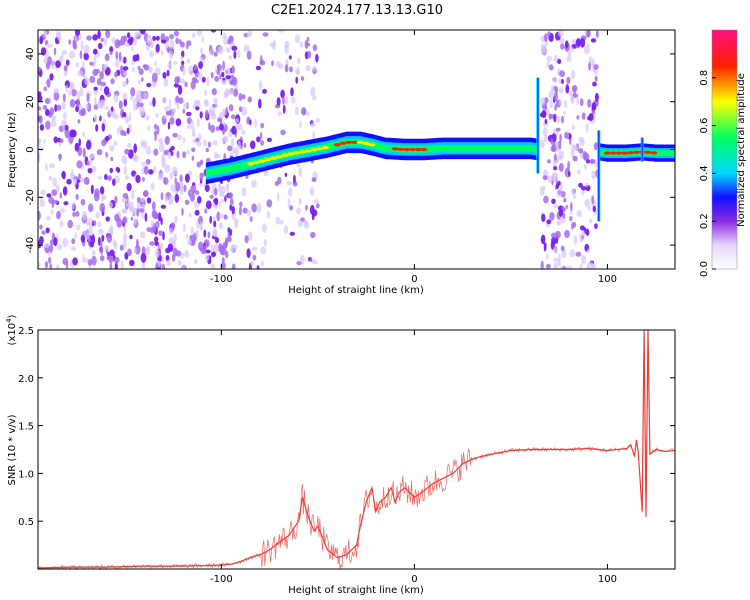 Image resolution: width=750 pixels, height=600 pixels. Describe the element at coordinates (704, 269) in the screenshot. I see `colorbar-tick-label: 0.0` at that location.